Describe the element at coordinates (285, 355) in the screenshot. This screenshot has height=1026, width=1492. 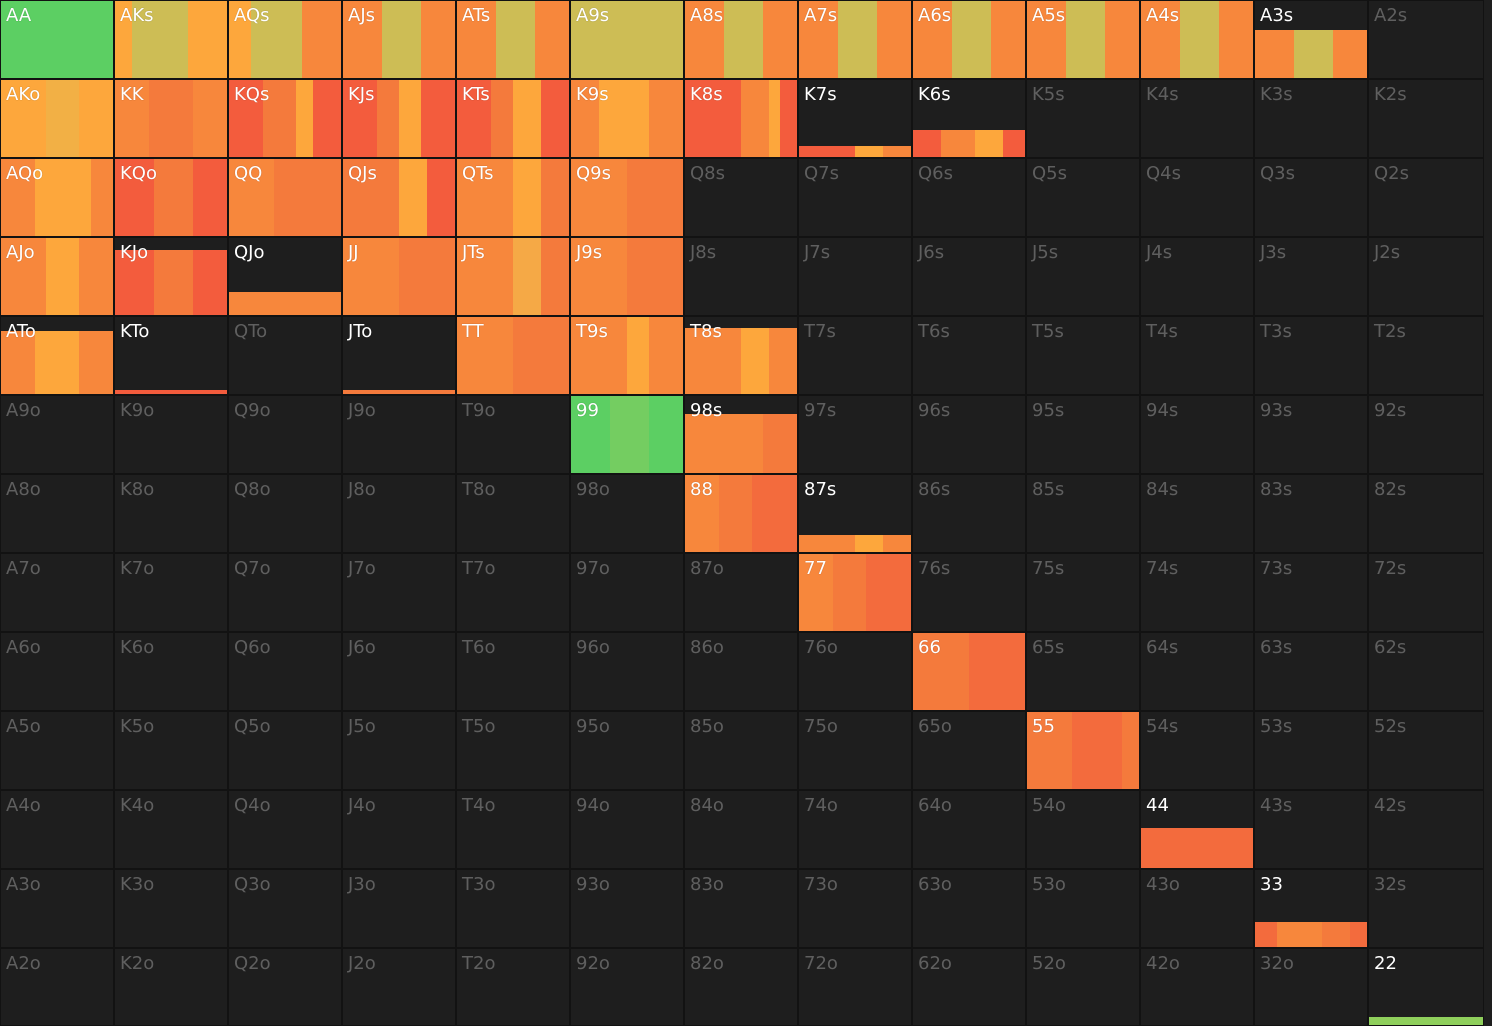
I see `hand-cell-QTo: QTo` at that location.